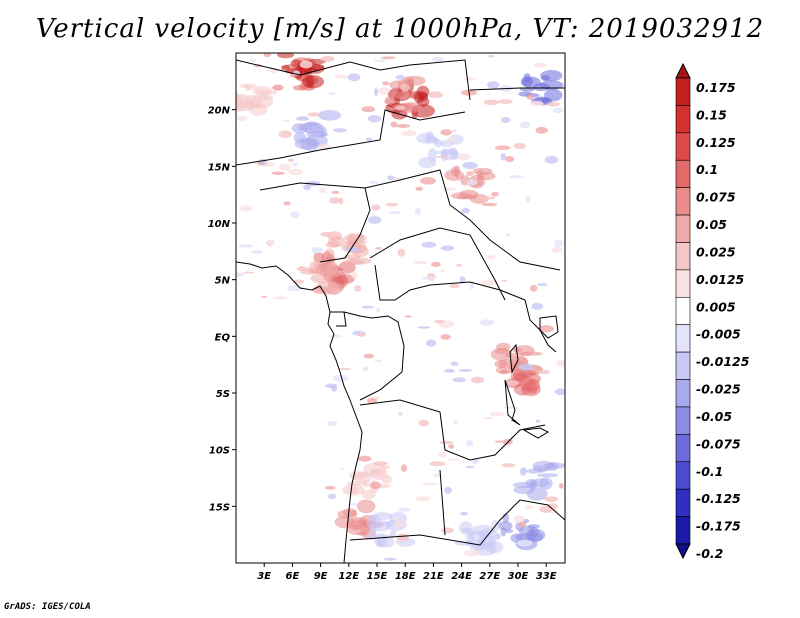 The width and height of the screenshot is (800, 618). Describe the element at coordinates (223, 337) in the screenshot. I see `y-tick-label: EQ` at that location.